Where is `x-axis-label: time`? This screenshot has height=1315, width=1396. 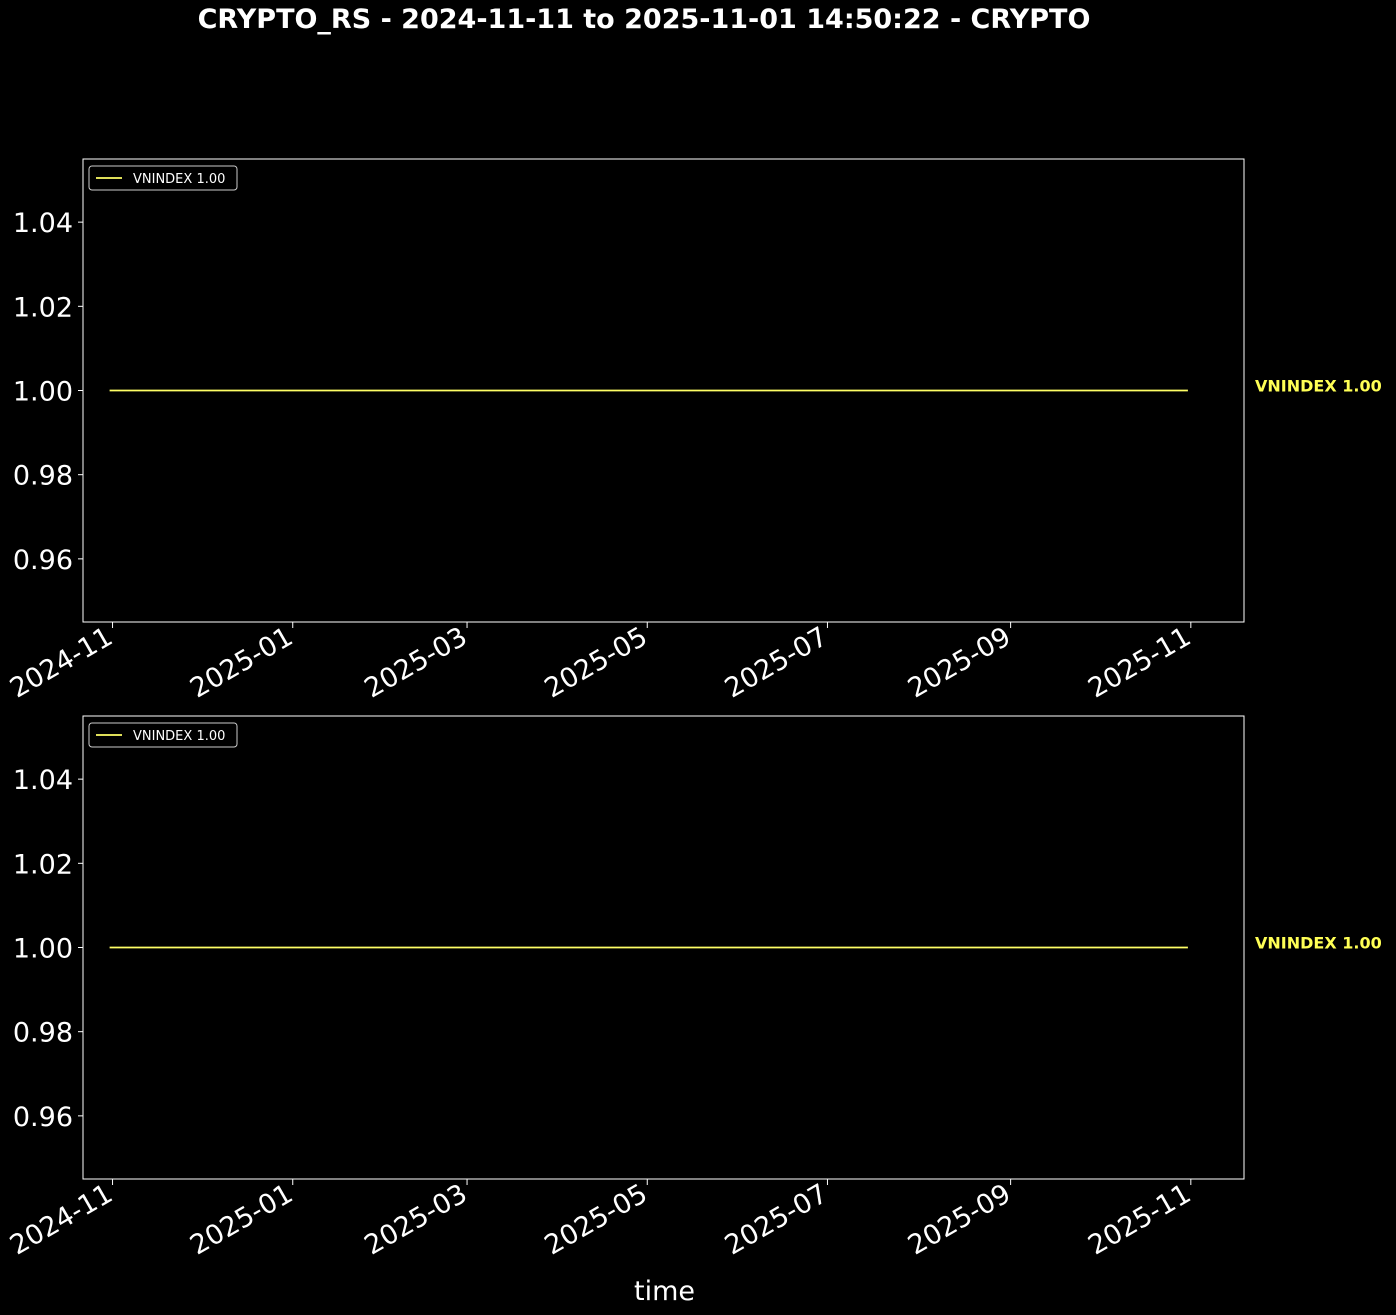
x-axis-label: time is located at coordinates (664, 1291).